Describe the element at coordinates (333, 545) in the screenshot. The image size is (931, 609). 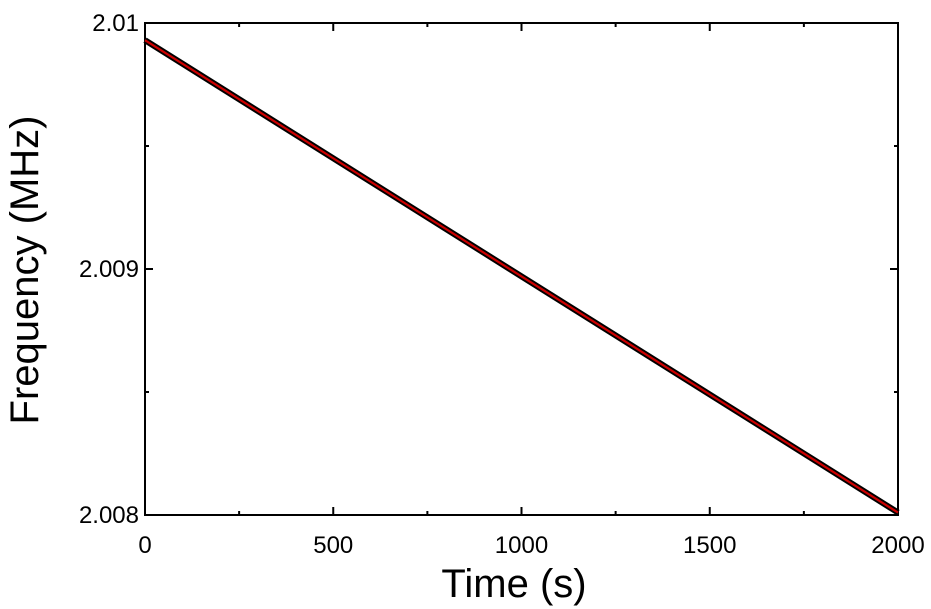
I see `x-tick-label: 500` at that location.